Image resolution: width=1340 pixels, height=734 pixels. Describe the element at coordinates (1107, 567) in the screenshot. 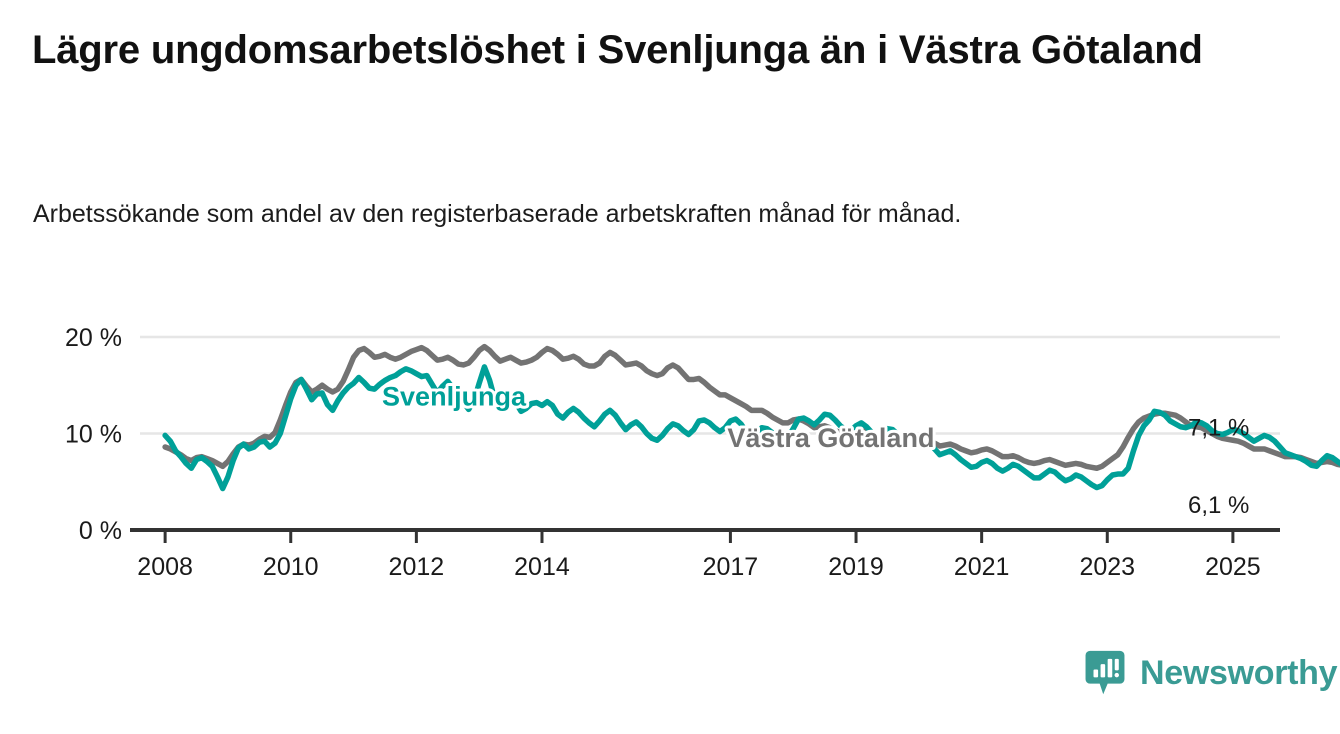

I see `x-tick-label: 2023` at that location.